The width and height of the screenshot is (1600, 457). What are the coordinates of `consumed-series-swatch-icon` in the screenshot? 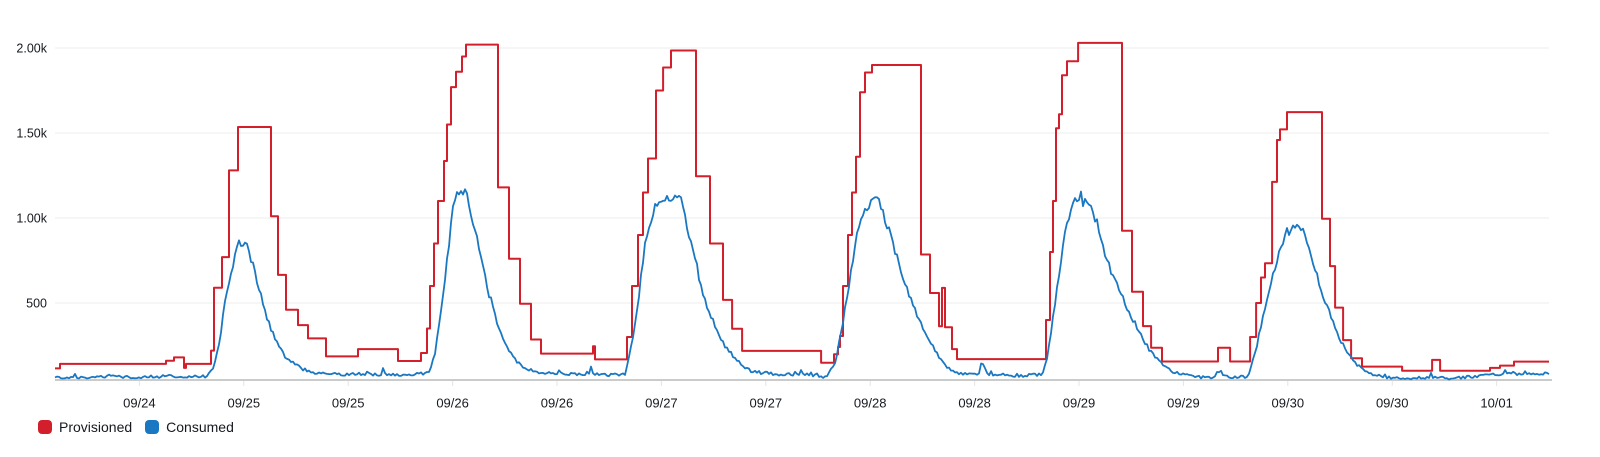 It's located at (152, 427).